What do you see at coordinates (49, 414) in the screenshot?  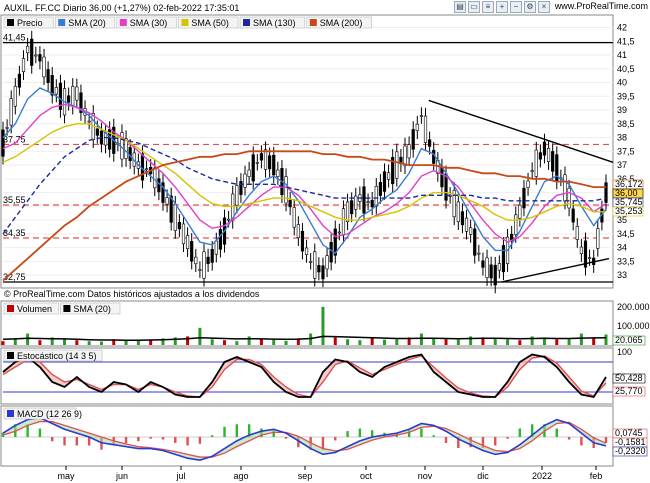 I see `legend-label: MACD (12 26 9)` at bounding box center [49, 414].